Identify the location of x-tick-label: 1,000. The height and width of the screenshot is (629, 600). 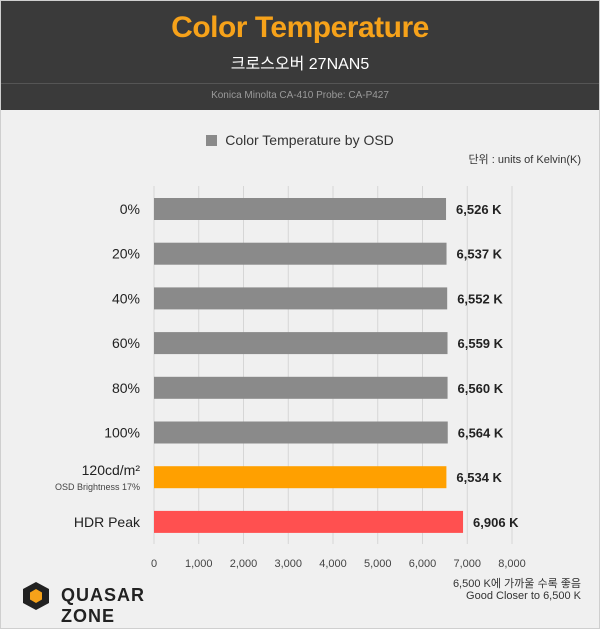
(199, 564).